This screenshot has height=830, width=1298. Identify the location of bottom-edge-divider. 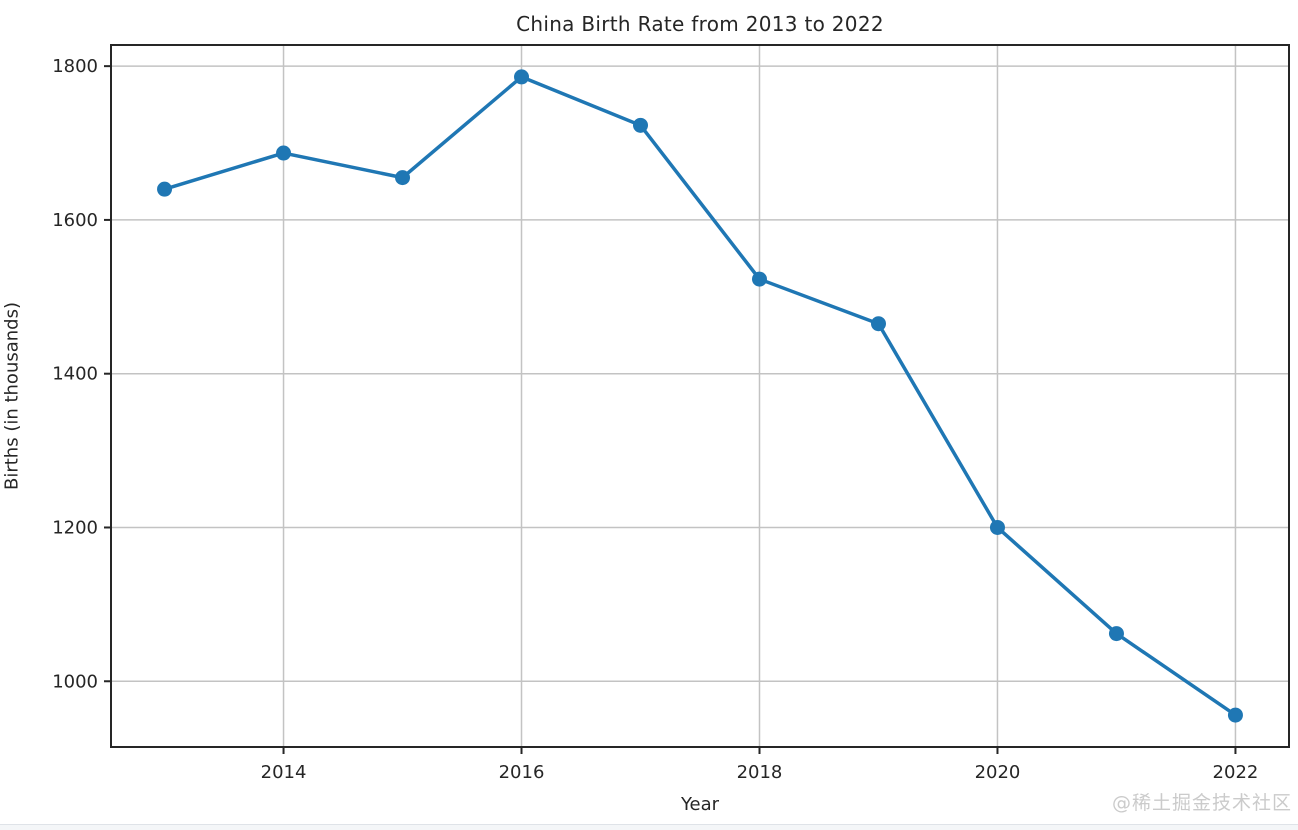
(649, 824).